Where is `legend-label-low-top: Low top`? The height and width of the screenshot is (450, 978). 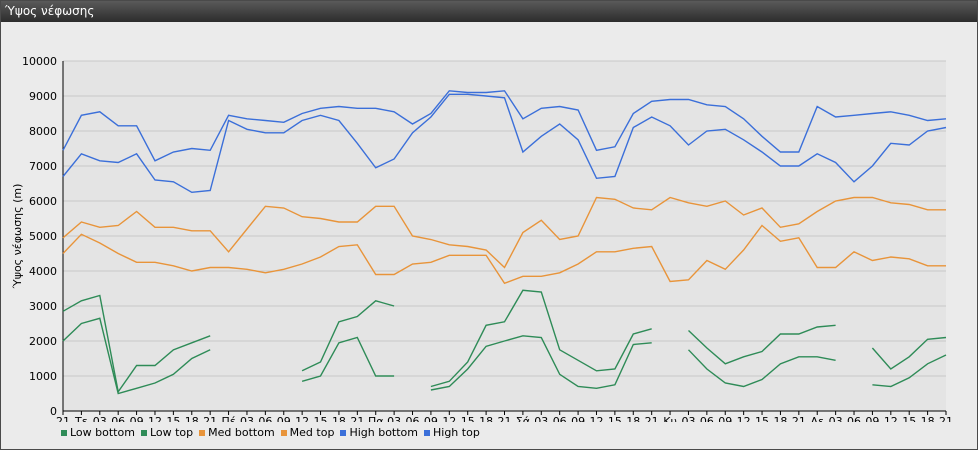
legend-label-low-top: Low top is located at coordinates (171, 432).